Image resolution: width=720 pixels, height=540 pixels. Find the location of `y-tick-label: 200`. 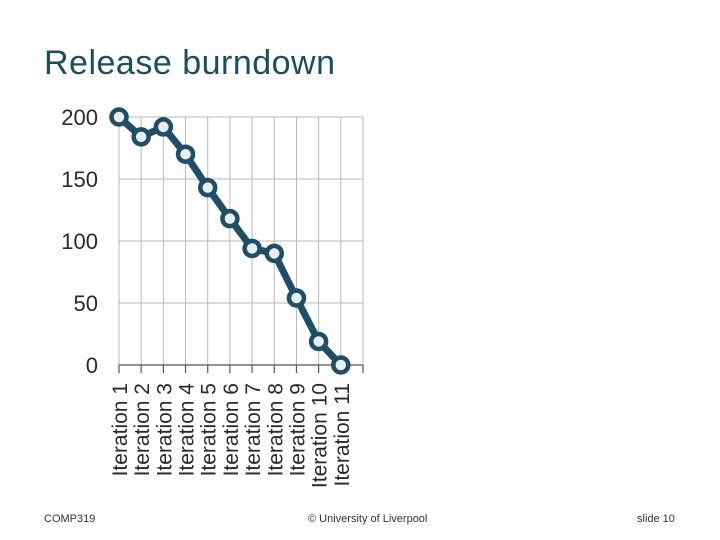

y-tick-label: 200 is located at coordinates (79, 117).